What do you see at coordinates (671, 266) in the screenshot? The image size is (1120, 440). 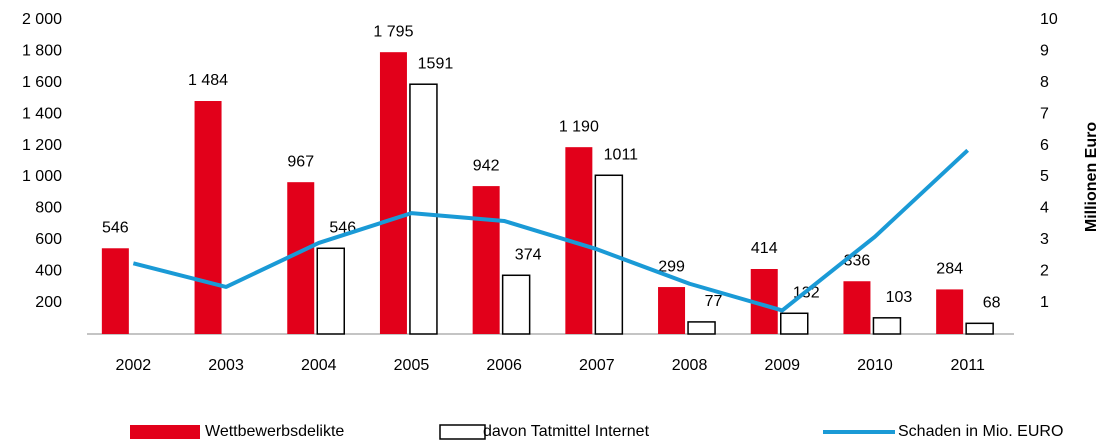 I see `data-label: 299` at bounding box center [671, 266].